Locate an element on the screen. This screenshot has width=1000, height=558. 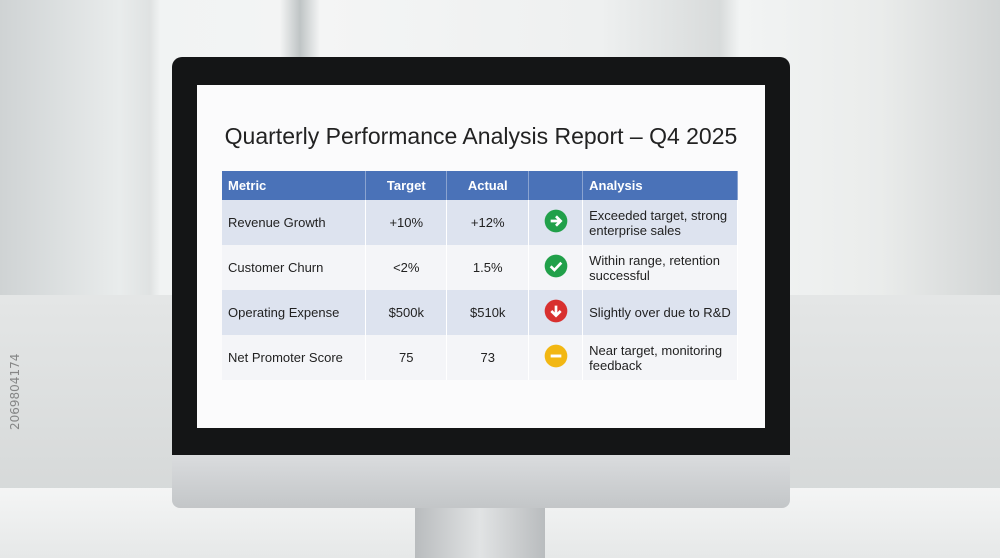
table-cell: $500k is located at coordinates (406, 312).